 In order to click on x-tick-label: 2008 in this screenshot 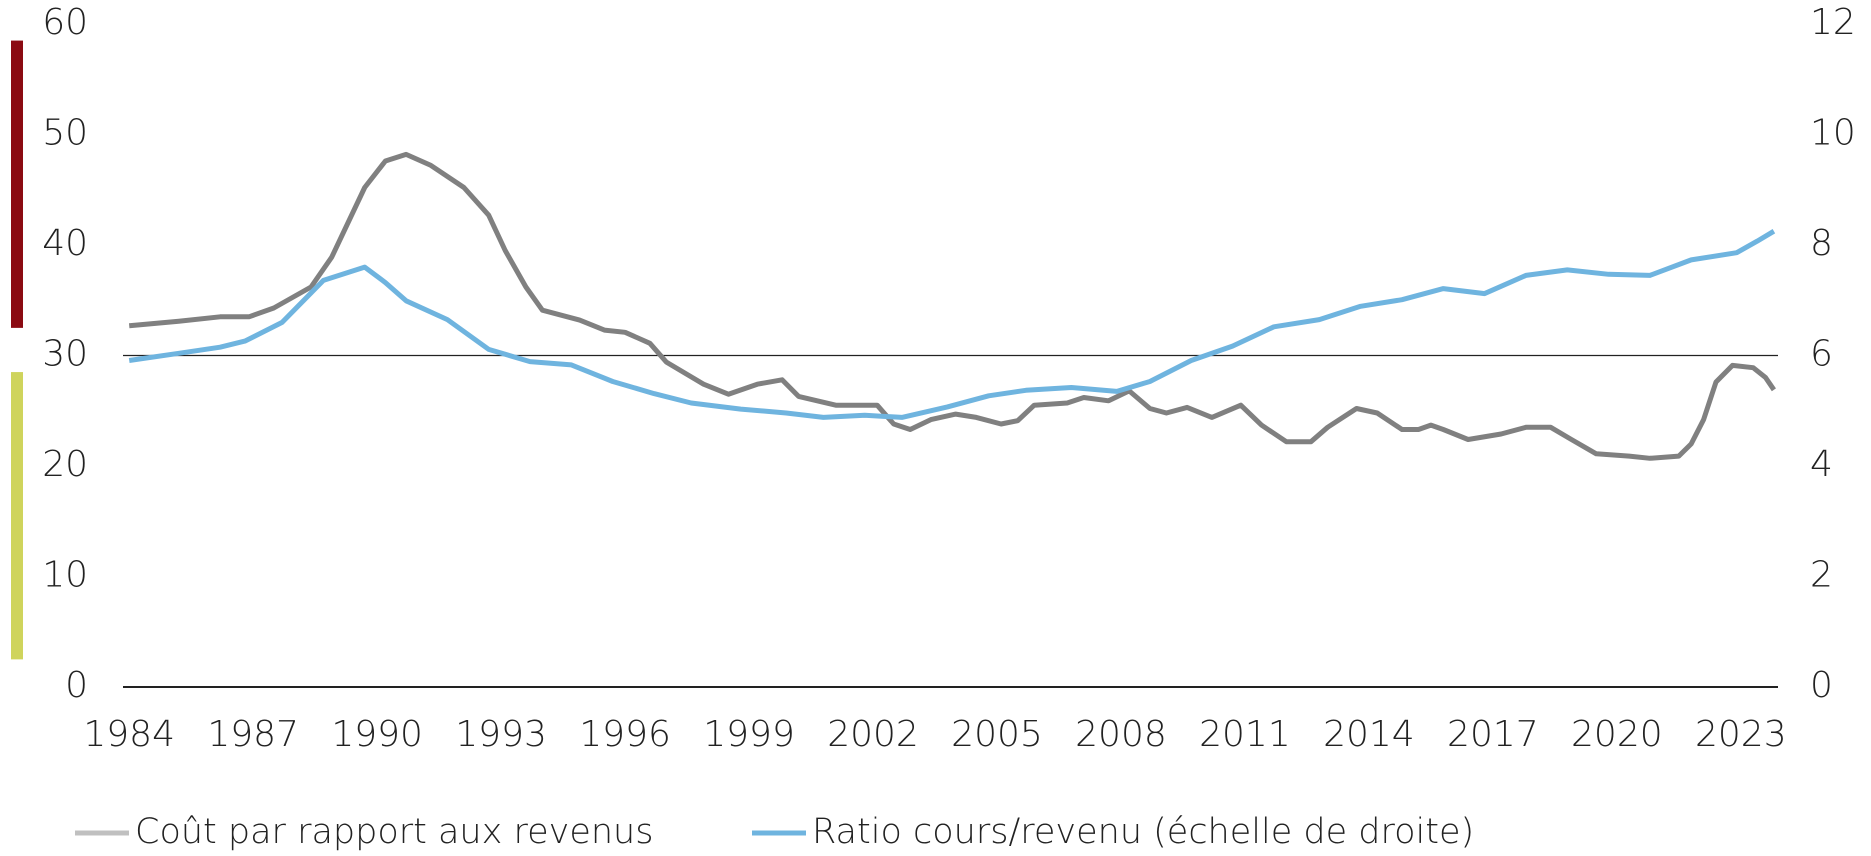, I will do `click(1121, 734)`.